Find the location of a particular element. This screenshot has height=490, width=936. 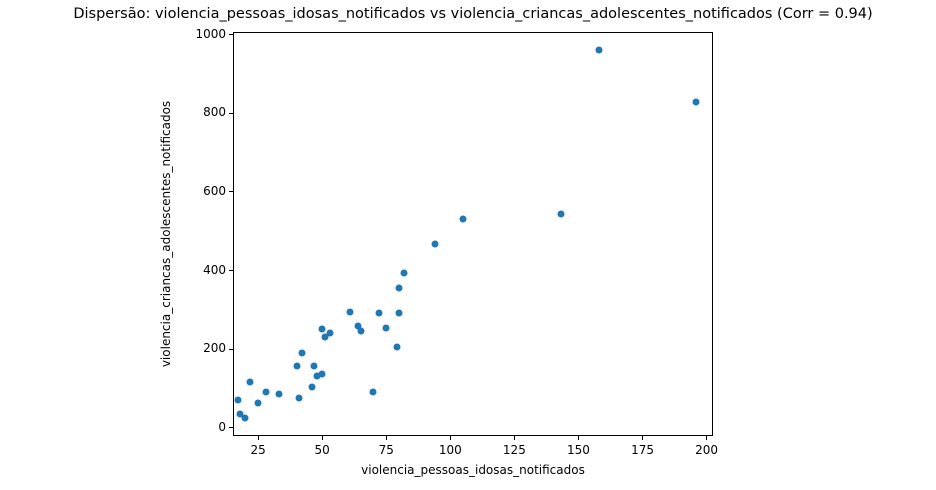

x-tick-label: 125 is located at coordinates (514, 450).